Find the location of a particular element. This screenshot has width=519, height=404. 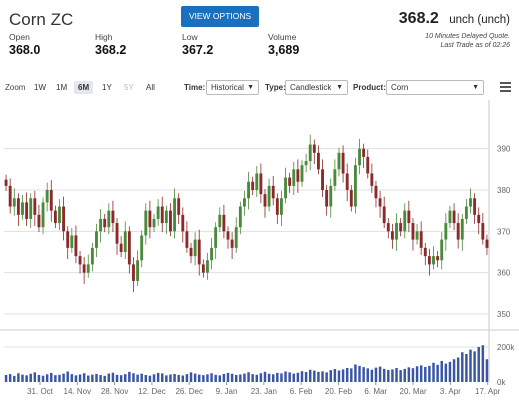

zoom-1m-button: 1M is located at coordinates (62, 87).